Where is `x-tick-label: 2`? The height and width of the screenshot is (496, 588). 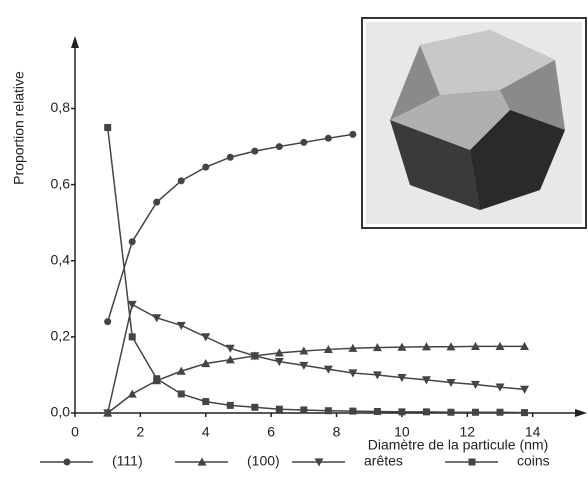
x-tick-label: 2 is located at coordinates (140, 432).